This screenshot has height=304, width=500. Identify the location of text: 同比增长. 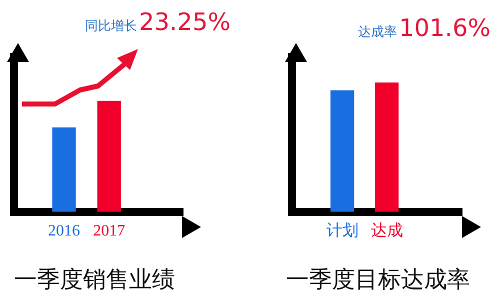
(111, 26).